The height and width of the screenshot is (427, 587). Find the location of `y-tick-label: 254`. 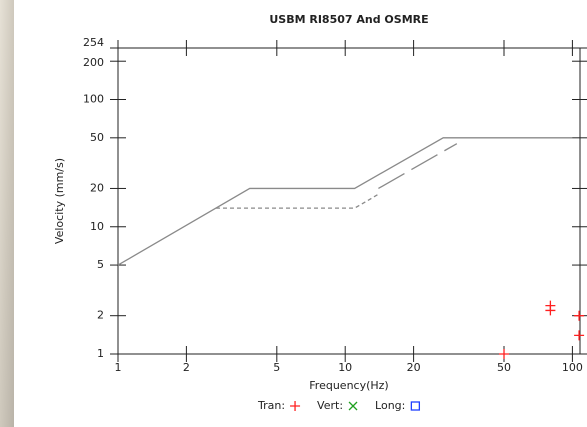

y-tick-label: 254 is located at coordinates (93, 42).